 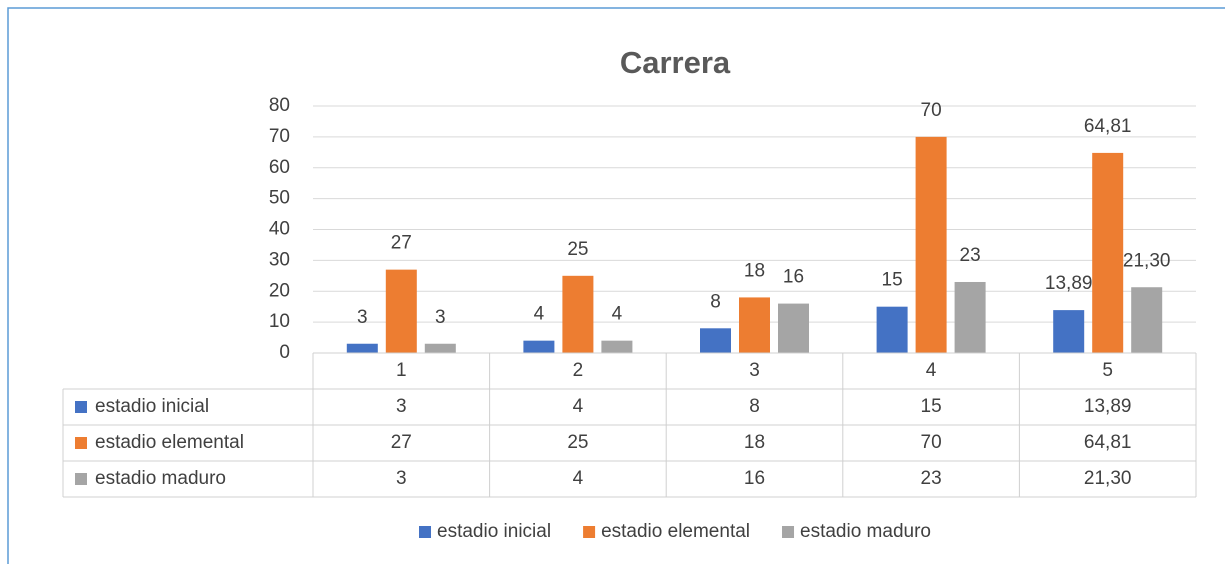 What do you see at coordinates (494, 531) in the screenshot?
I see `legend-label: estadio inicial` at bounding box center [494, 531].